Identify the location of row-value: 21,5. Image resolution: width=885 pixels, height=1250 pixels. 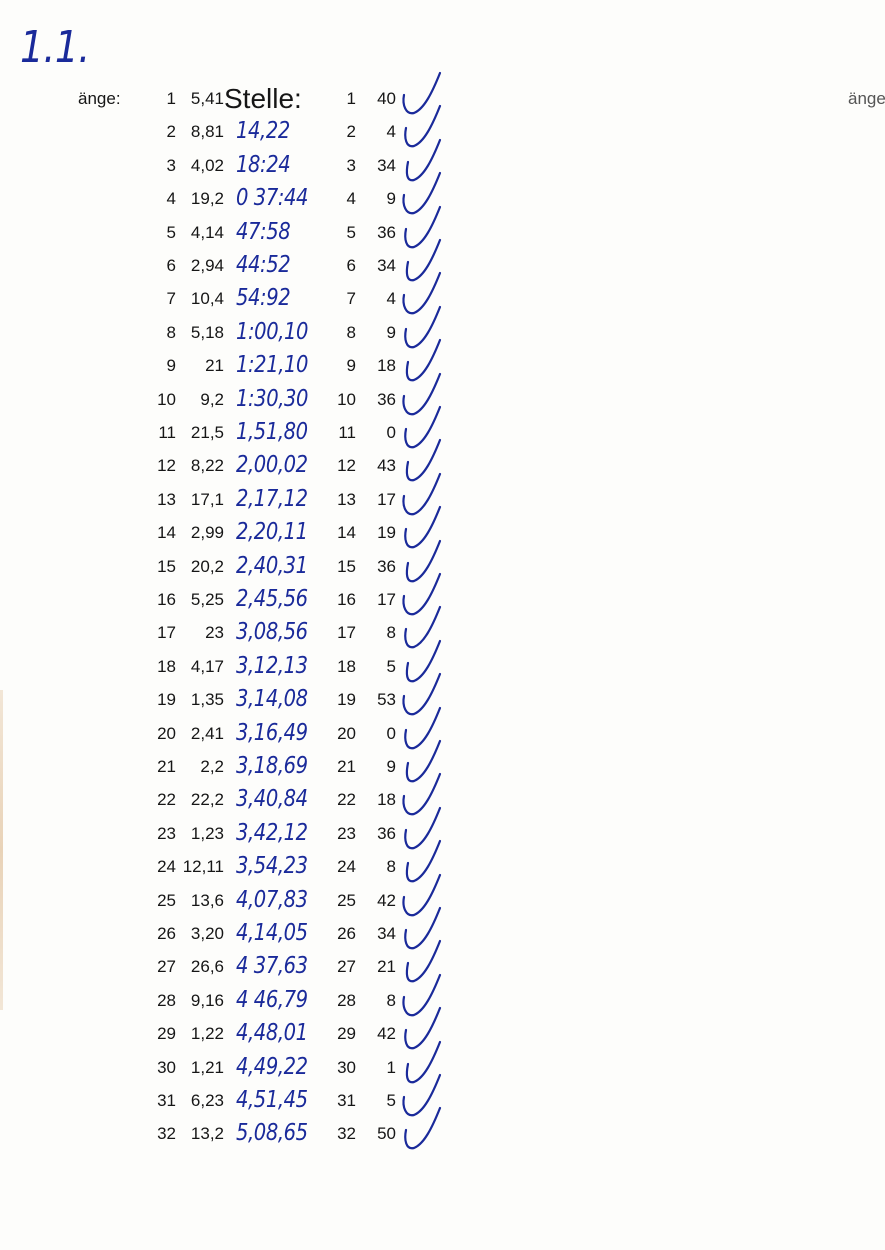
(207, 432).